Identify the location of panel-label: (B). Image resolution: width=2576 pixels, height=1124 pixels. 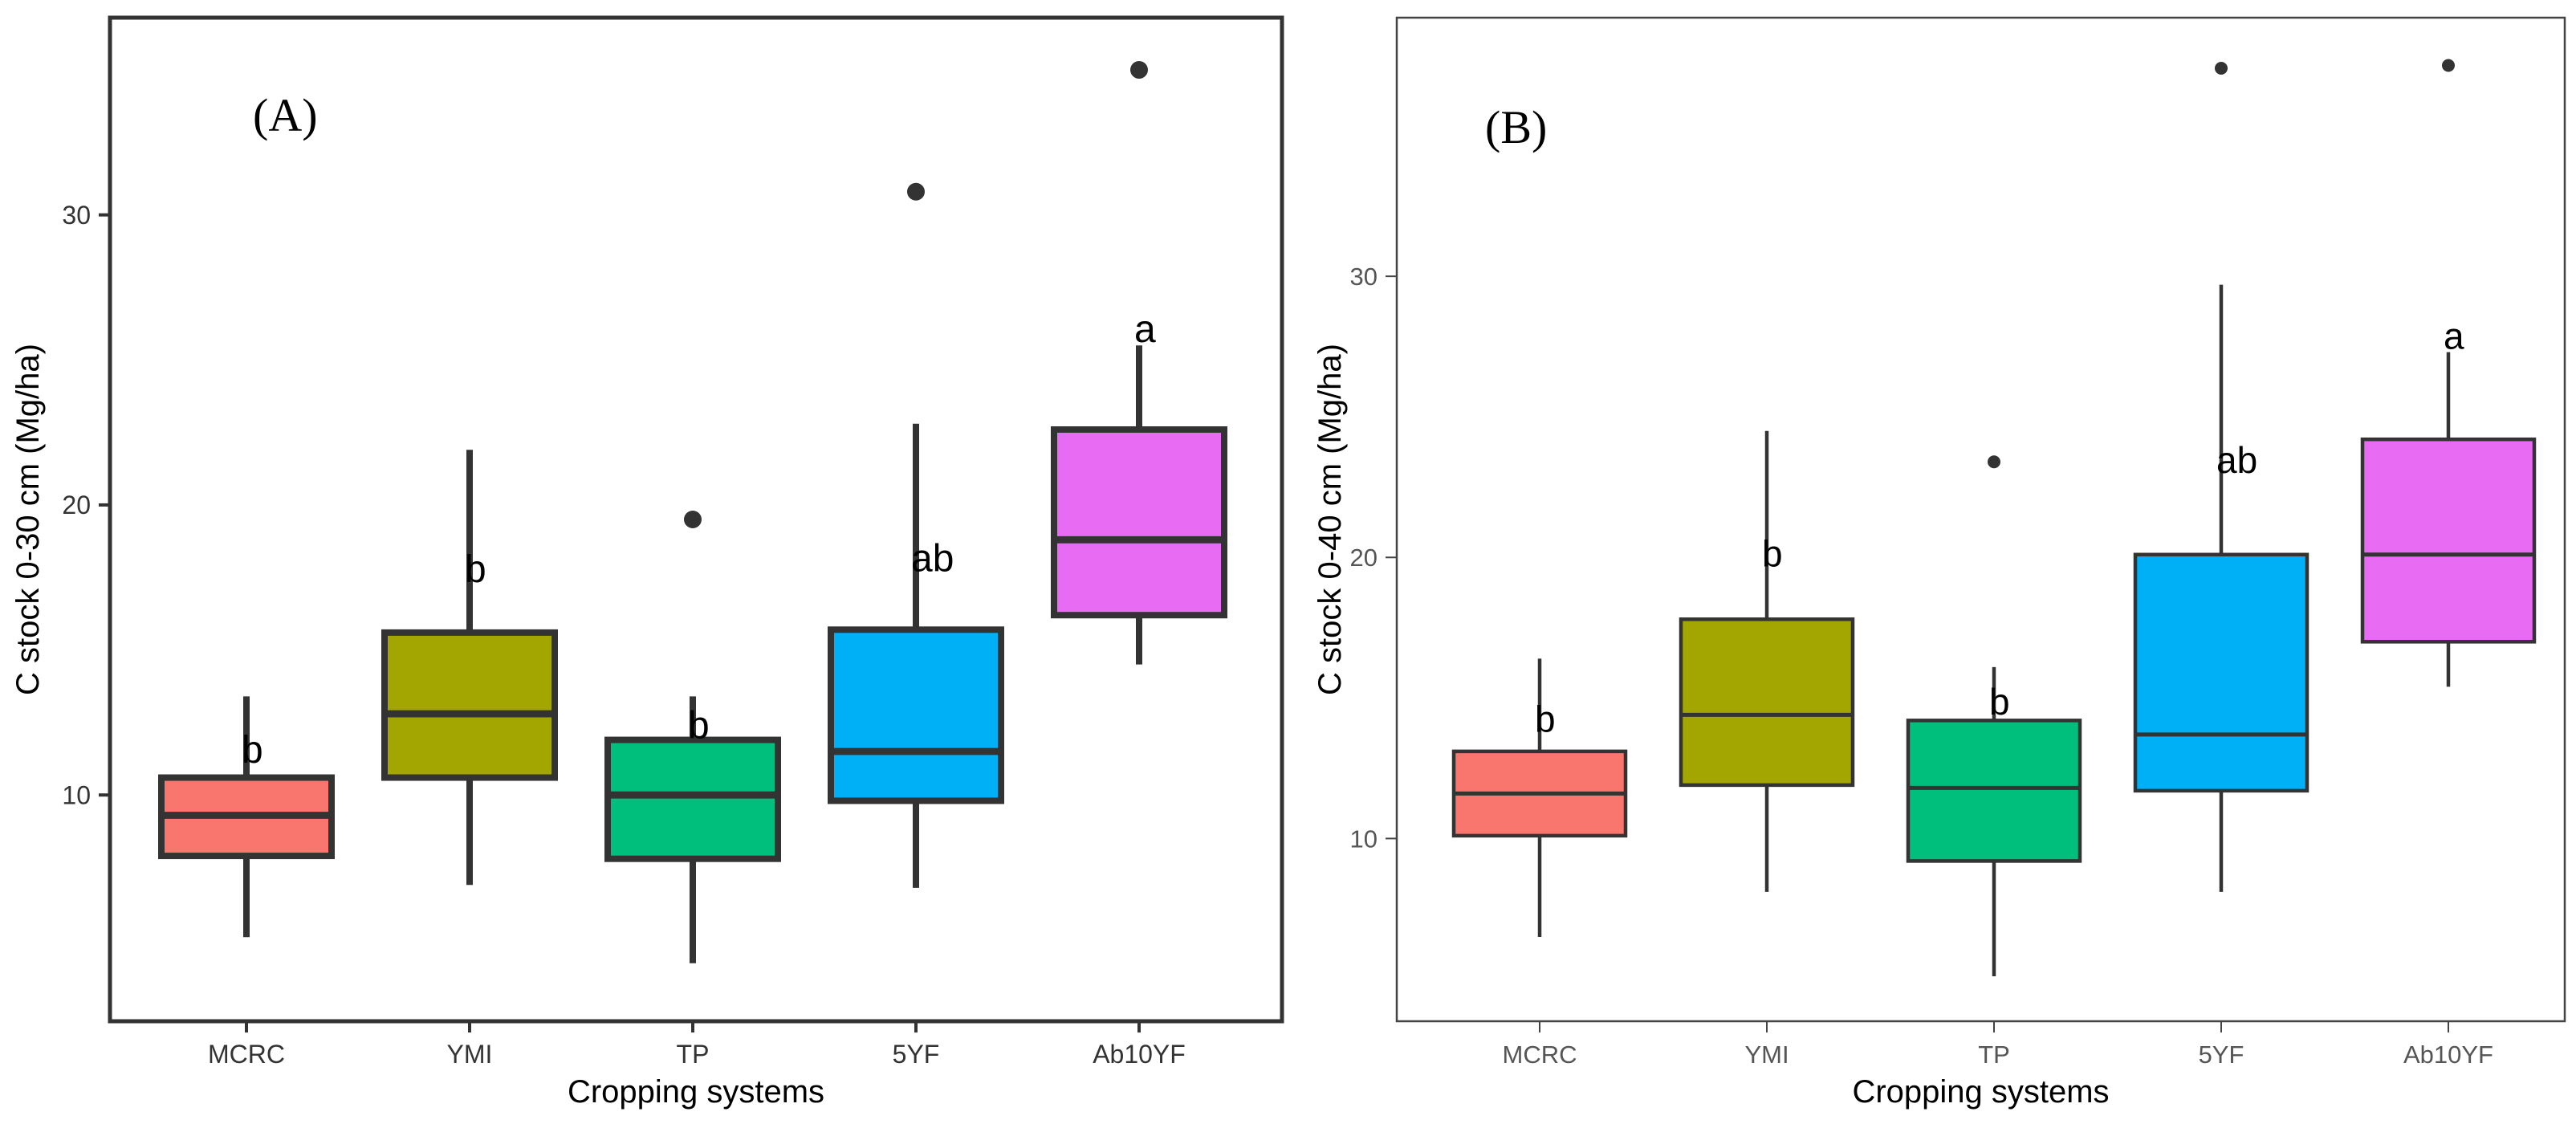
(1516, 127).